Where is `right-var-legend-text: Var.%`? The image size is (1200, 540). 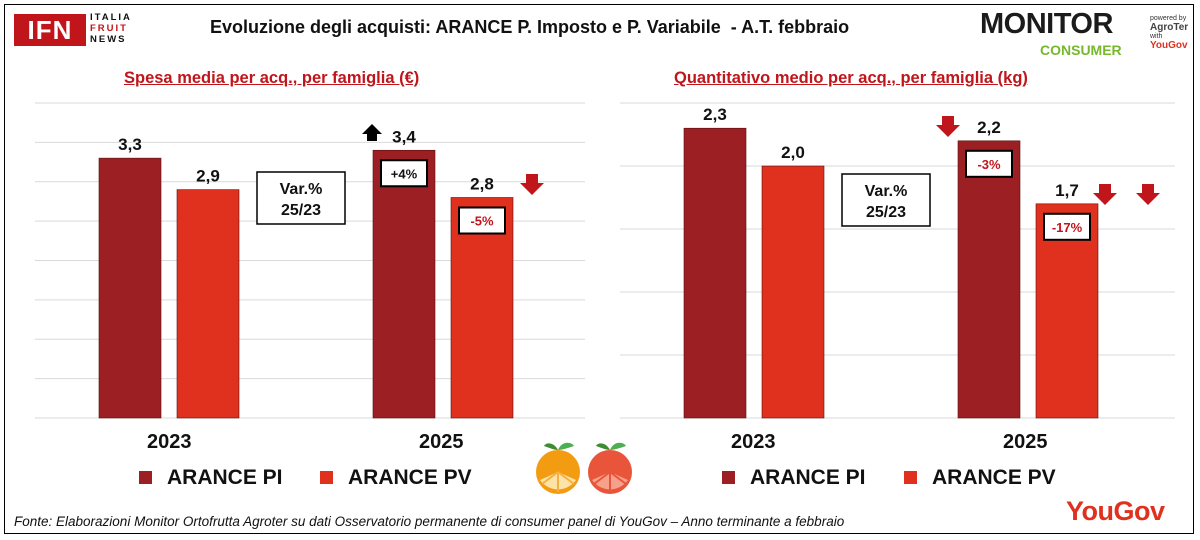 right-var-legend-text: Var.% is located at coordinates (886, 191).